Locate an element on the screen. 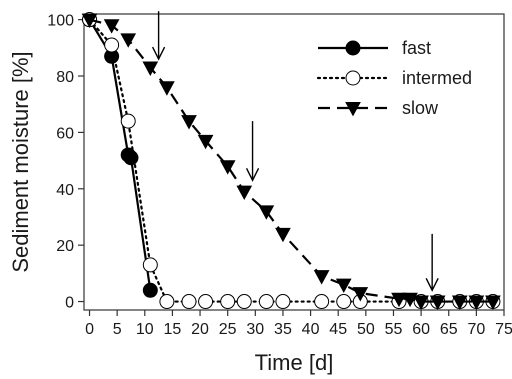  y-tick-label: 60 is located at coordinates (65, 133).